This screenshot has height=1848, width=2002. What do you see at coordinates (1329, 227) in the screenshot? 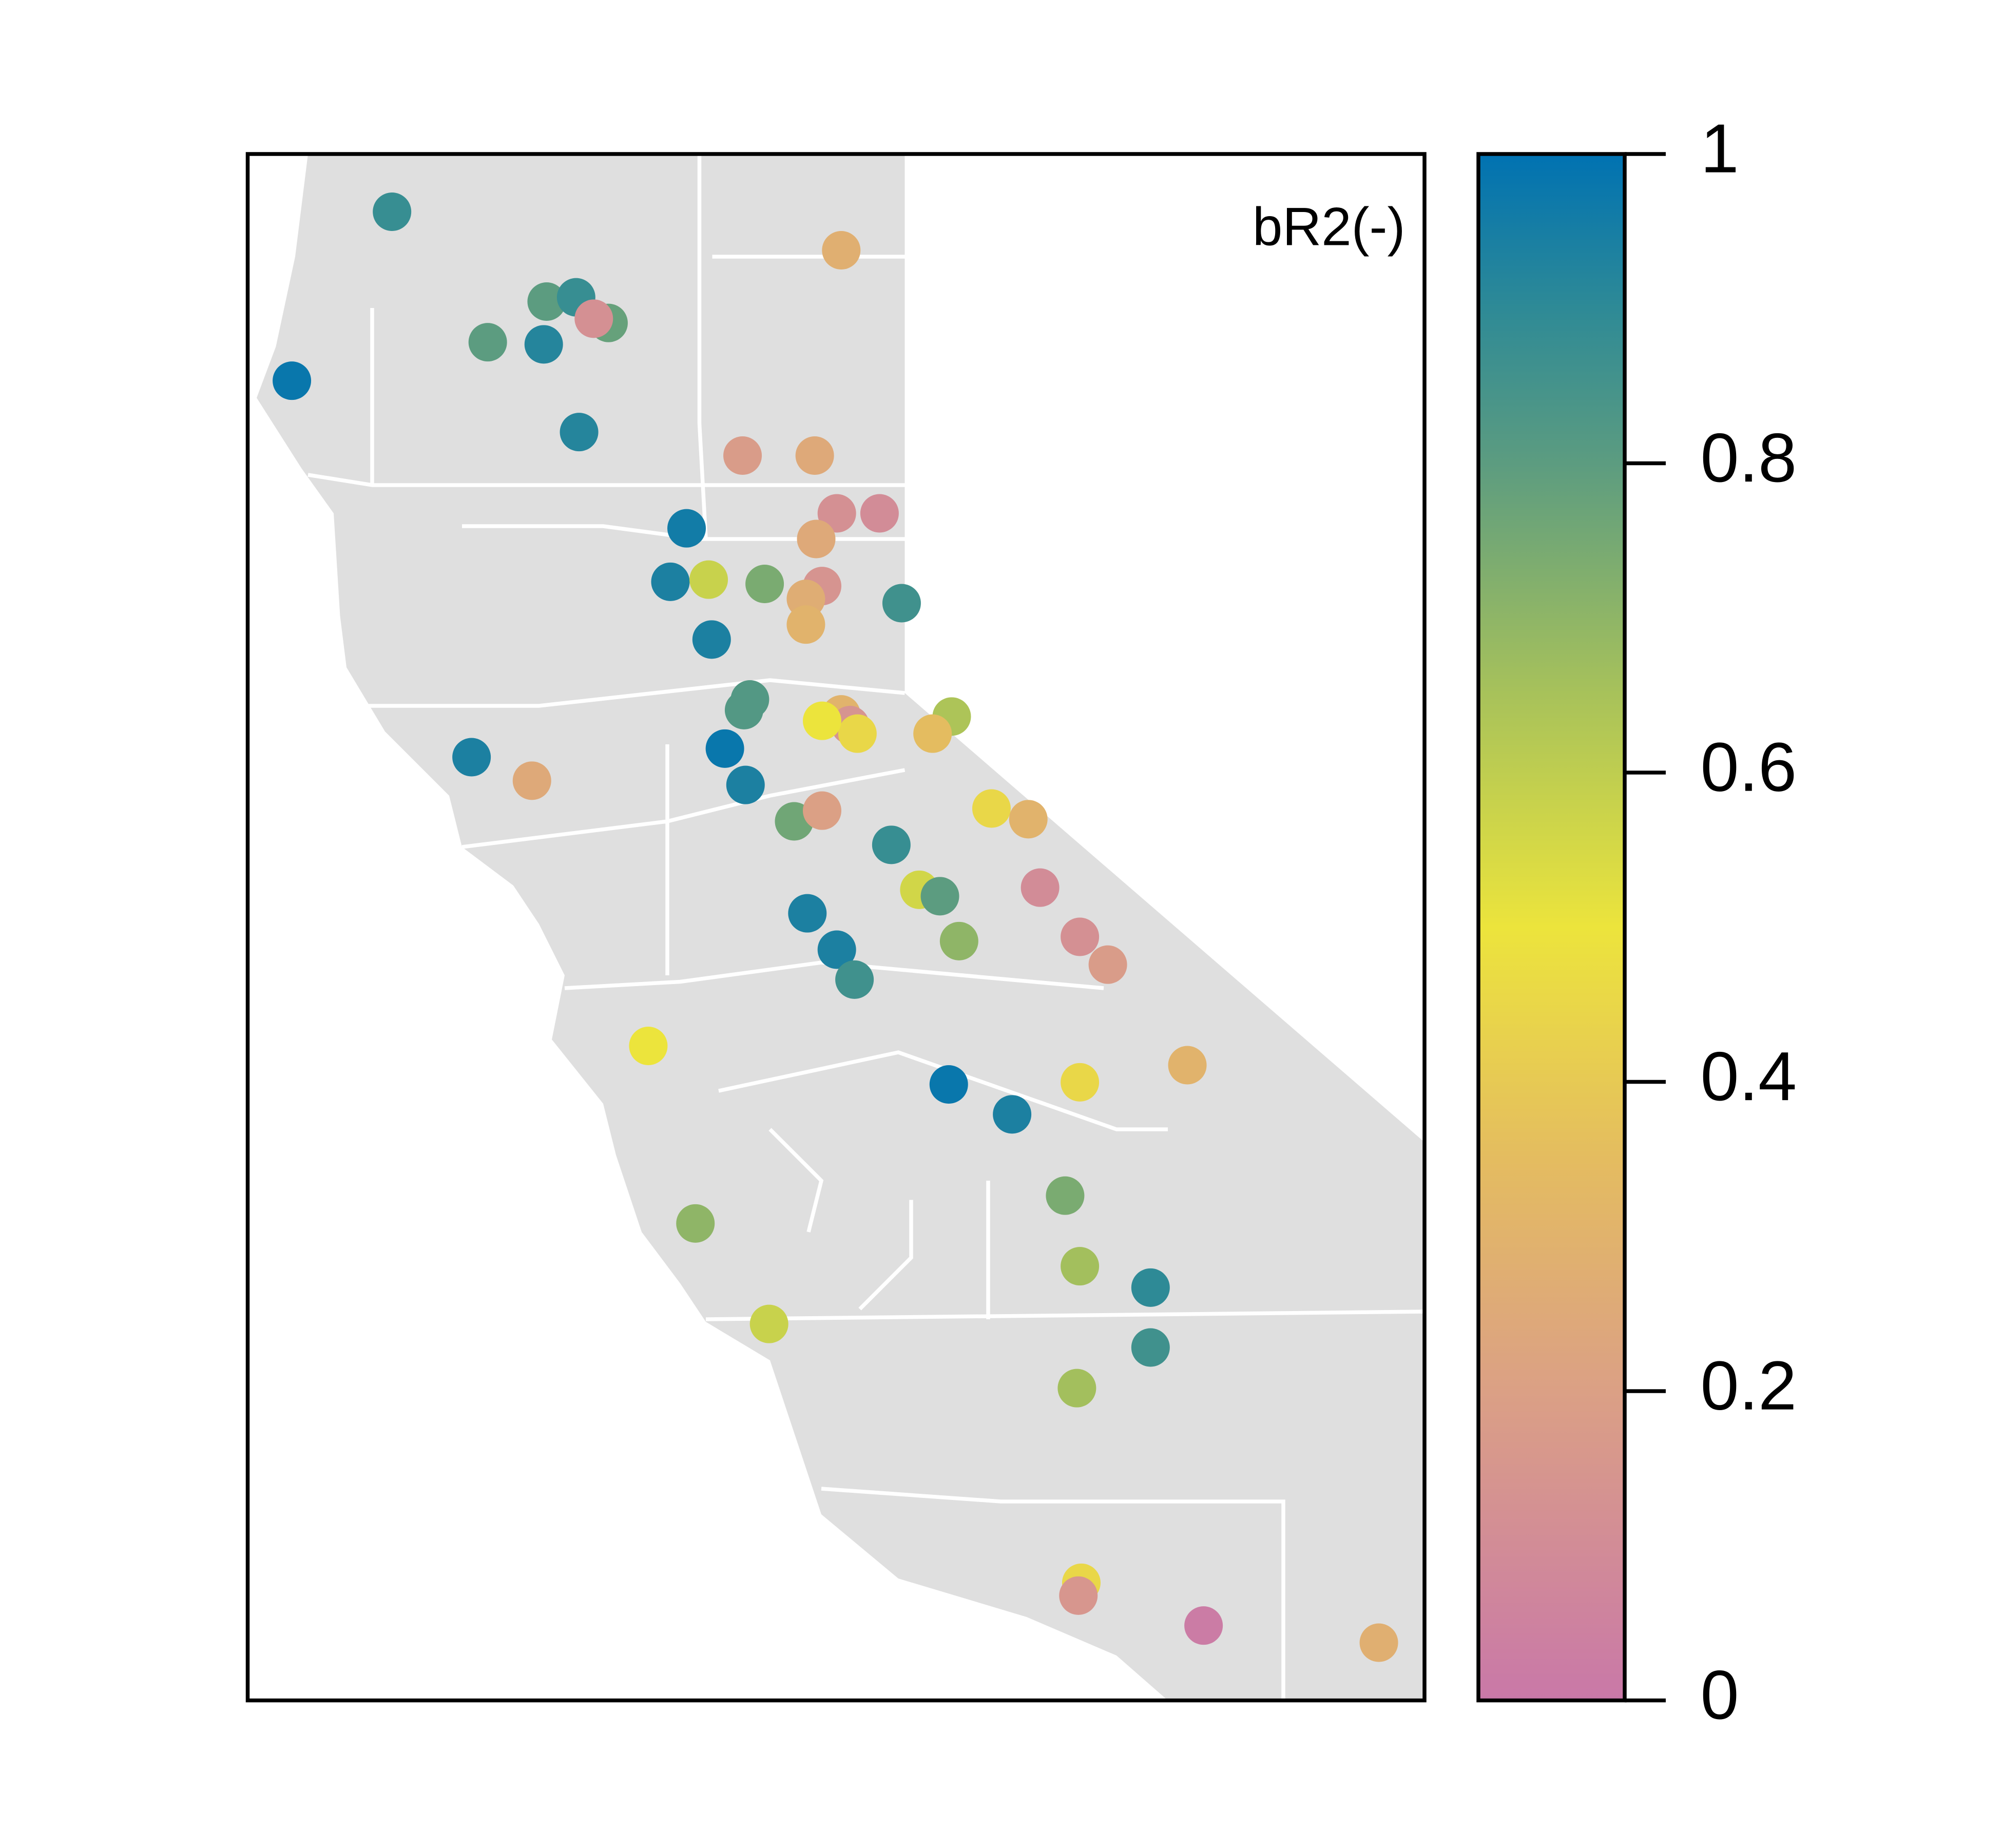
I see `chart-title: bR2(-)` at bounding box center [1329, 227].